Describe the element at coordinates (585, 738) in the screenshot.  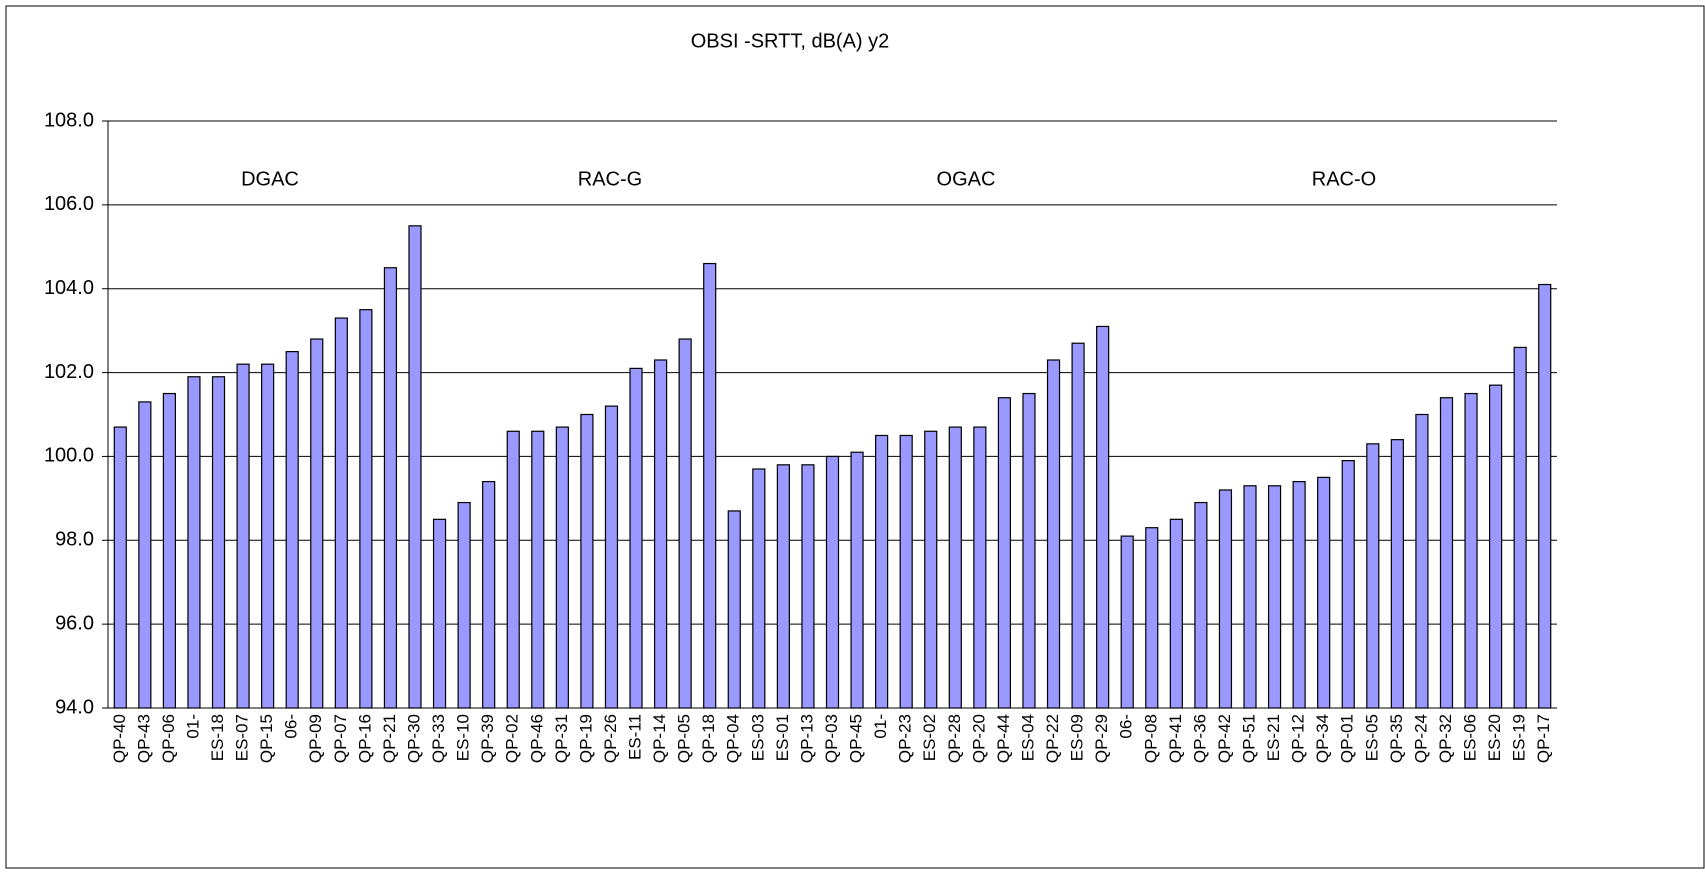
I see `x-tick-label: QP-19` at that location.